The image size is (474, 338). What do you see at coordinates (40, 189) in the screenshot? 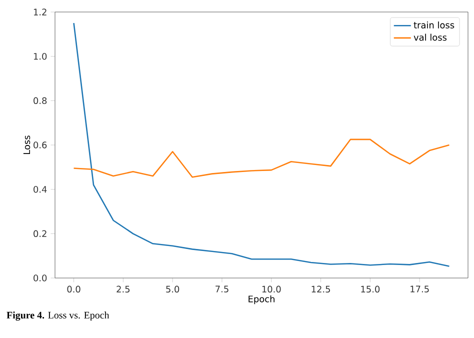
I see `y-tick-label: 0.4` at bounding box center [40, 189].